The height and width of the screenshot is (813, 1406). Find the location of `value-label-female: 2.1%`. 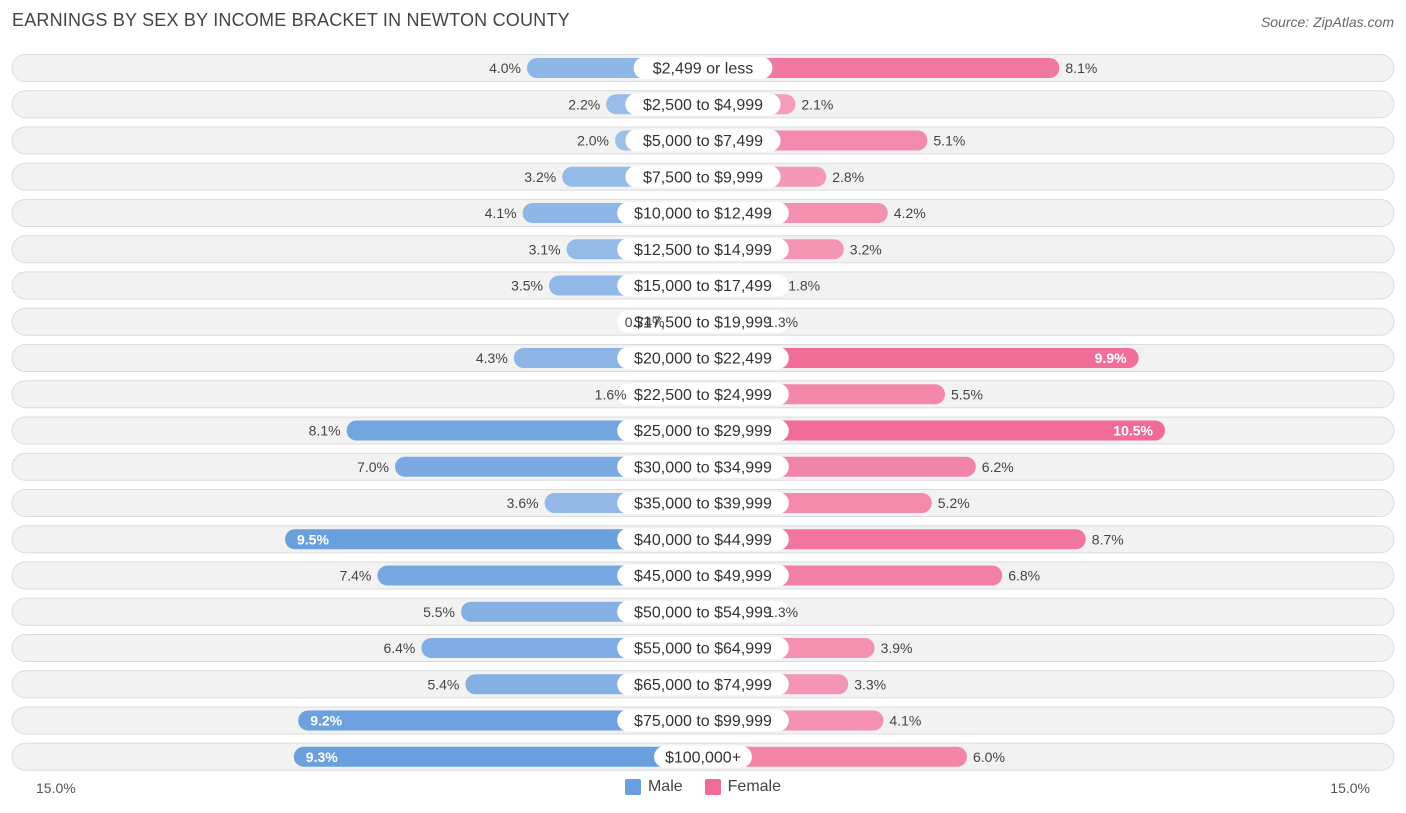

value-label-female: 2.1% is located at coordinates (817, 104).